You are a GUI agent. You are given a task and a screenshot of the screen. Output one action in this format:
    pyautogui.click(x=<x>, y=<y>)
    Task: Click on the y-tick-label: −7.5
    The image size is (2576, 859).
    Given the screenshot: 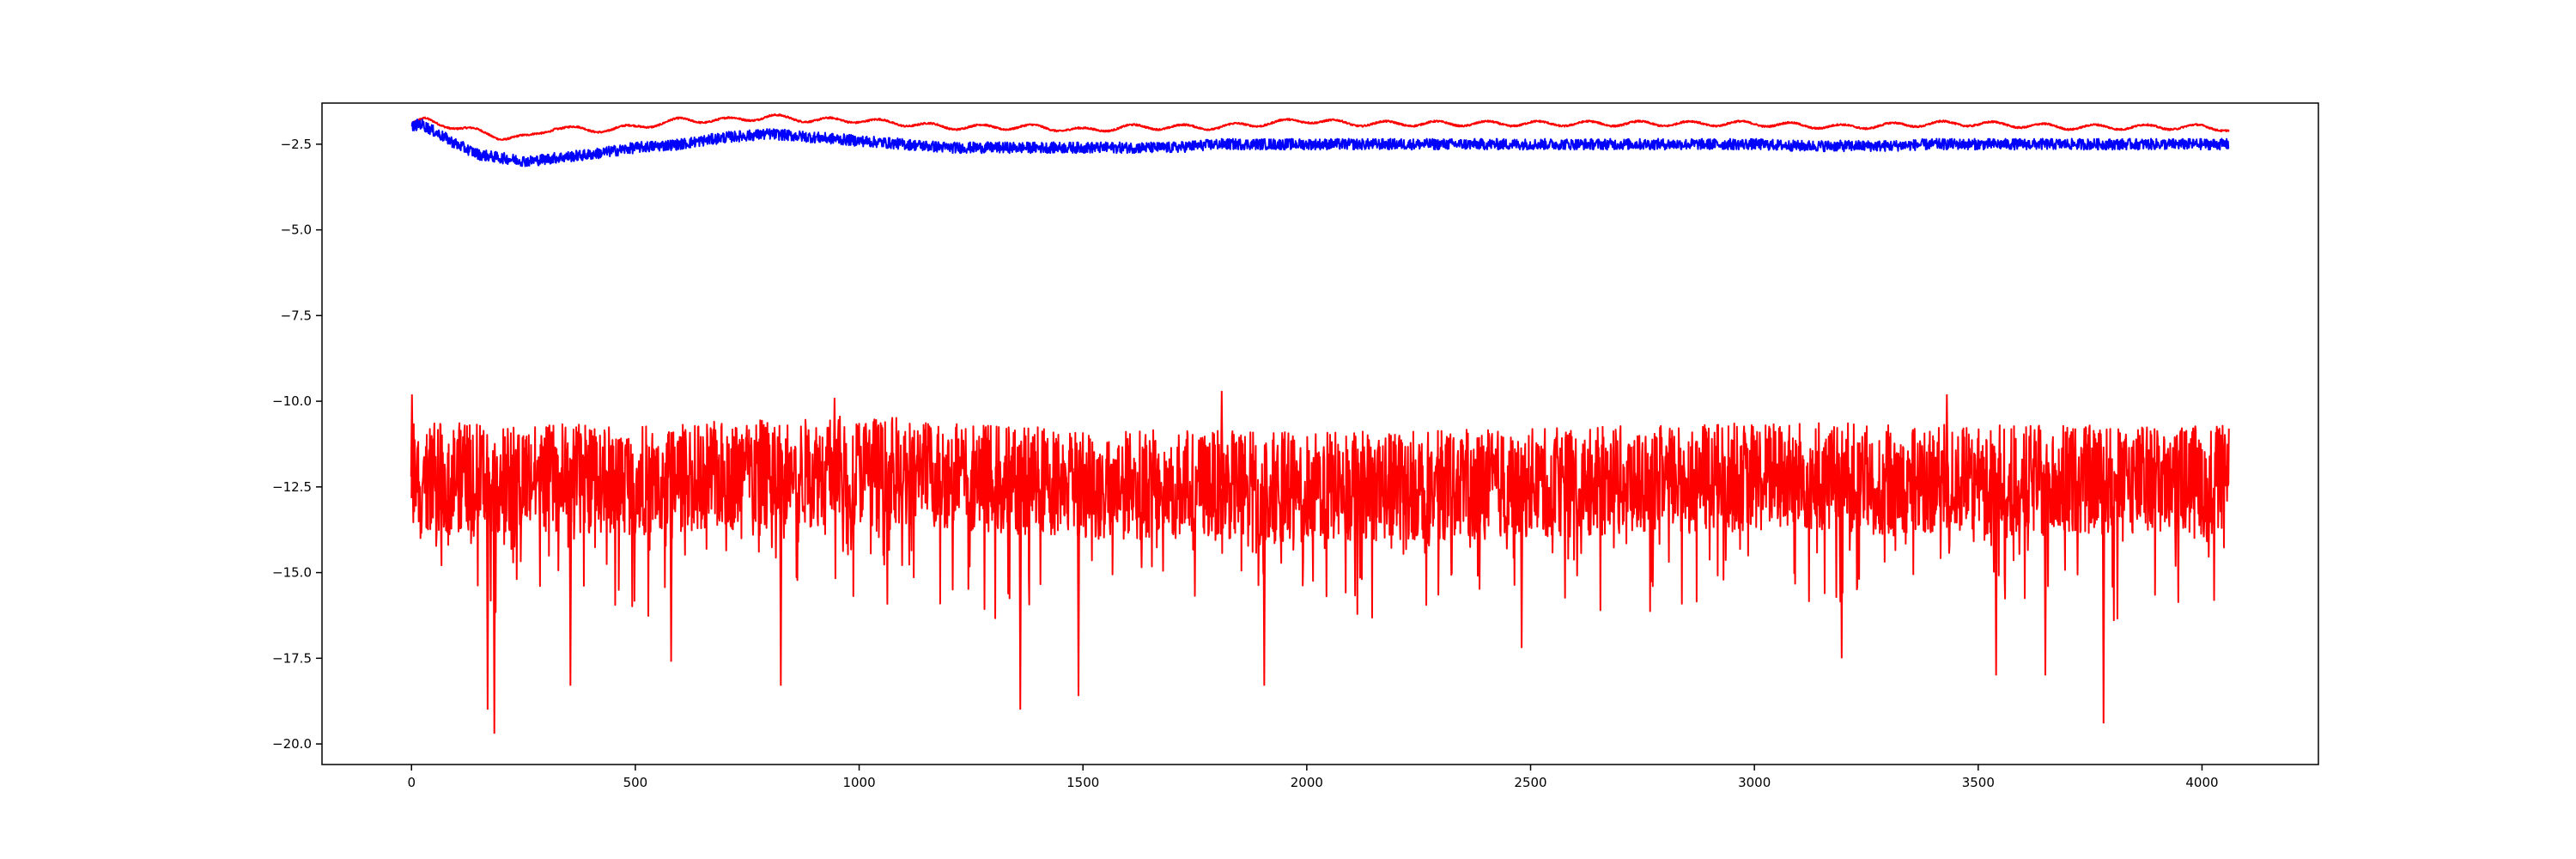 What is the action you would take?
    pyautogui.click(x=296, y=315)
    